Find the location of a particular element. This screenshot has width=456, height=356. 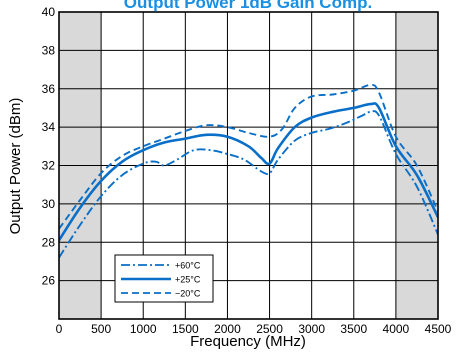

x-tick-label: 2500 is located at coordinates (269, 329).